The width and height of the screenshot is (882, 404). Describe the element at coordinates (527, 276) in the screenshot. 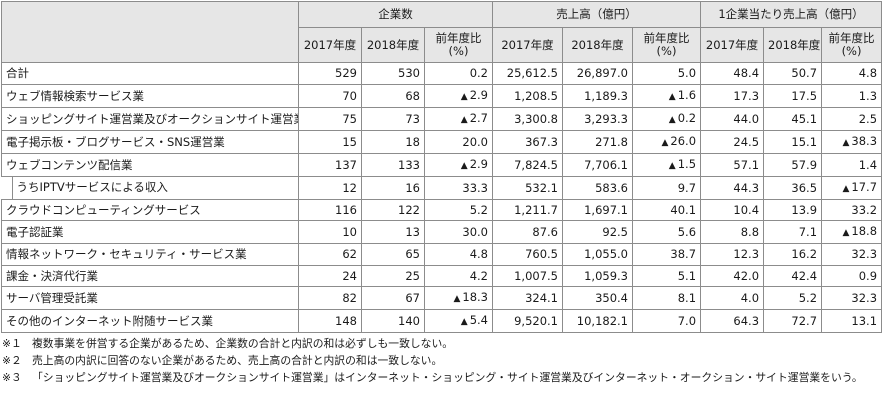

I see `value-cell: 1,007.5` at that location.